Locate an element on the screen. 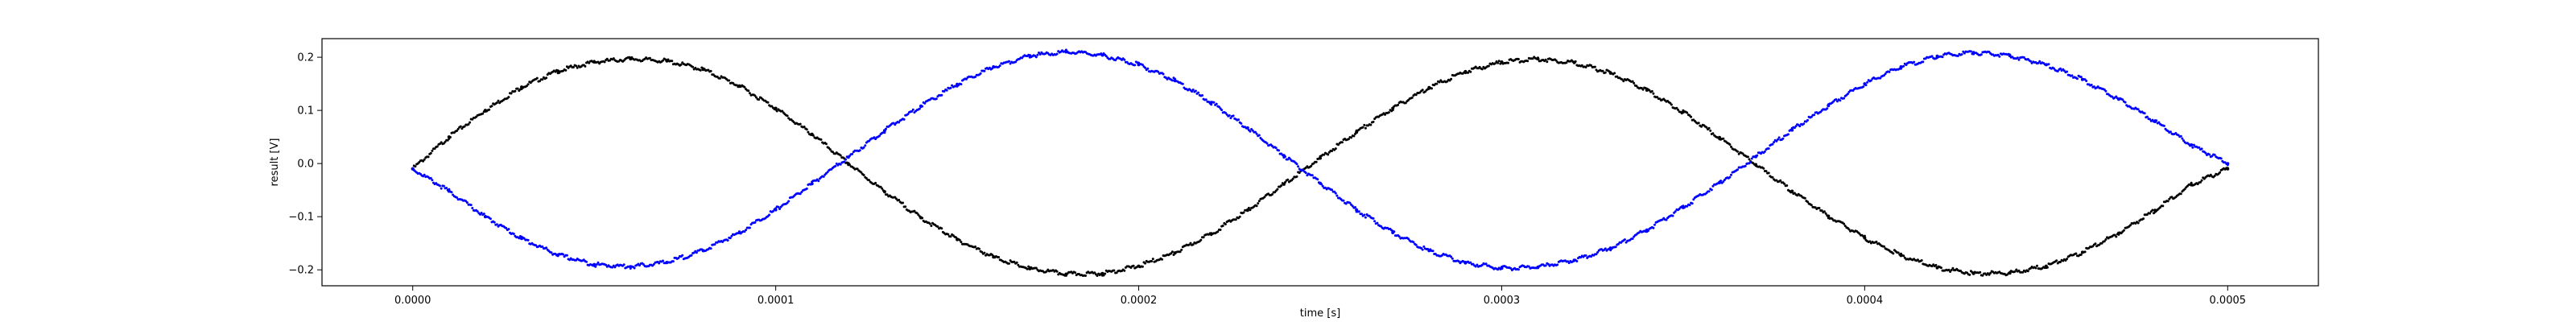  x-tick-label: 0.0004 is located at coordinates (1865, 301).